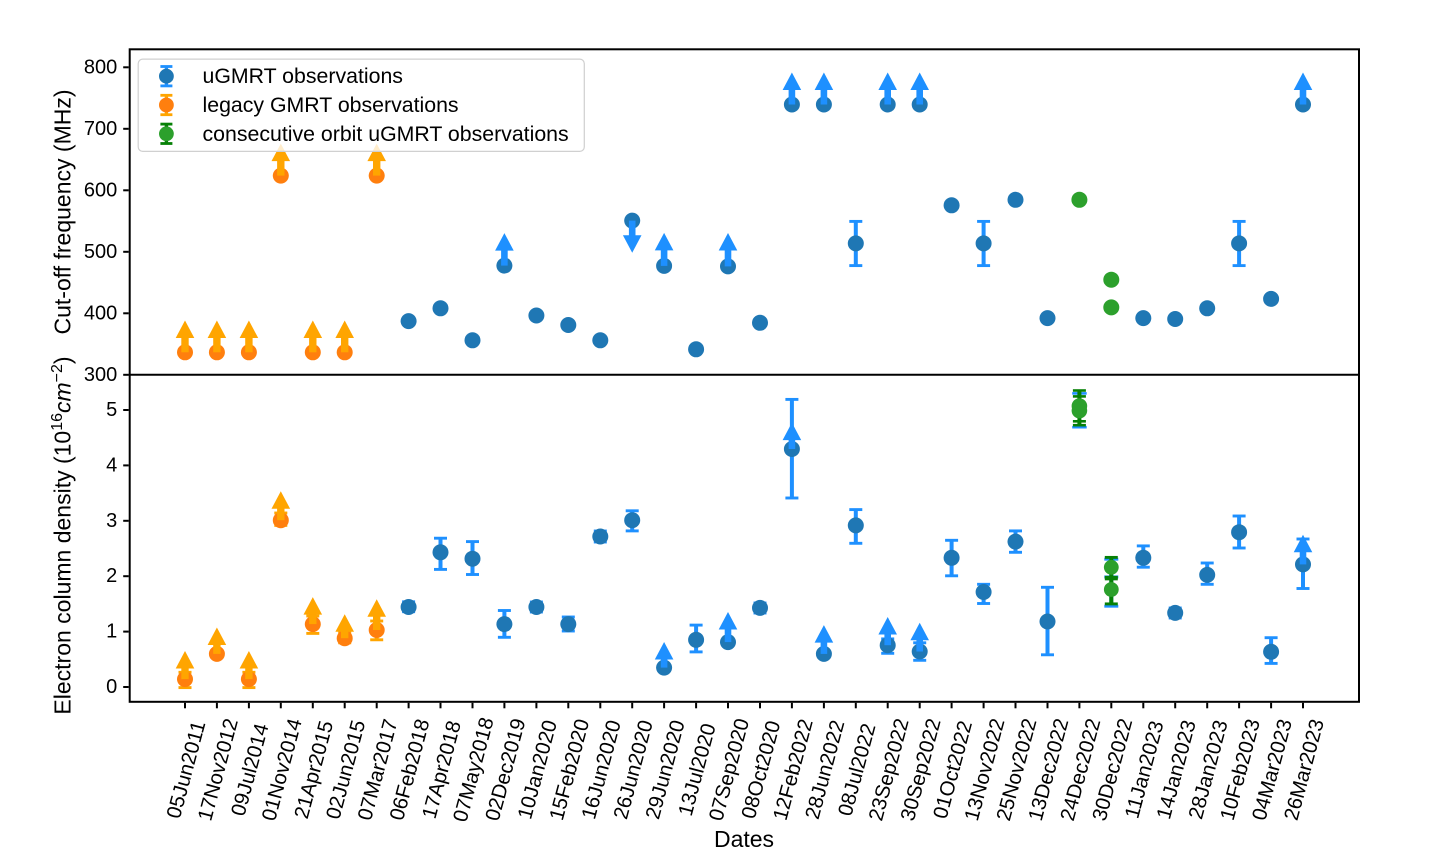 This screenshot has width=1440, height=864. What do you see at coordinates (100, 129) in the screenshot?
I see `svg-text: 700` at bounding box center [100, 129].